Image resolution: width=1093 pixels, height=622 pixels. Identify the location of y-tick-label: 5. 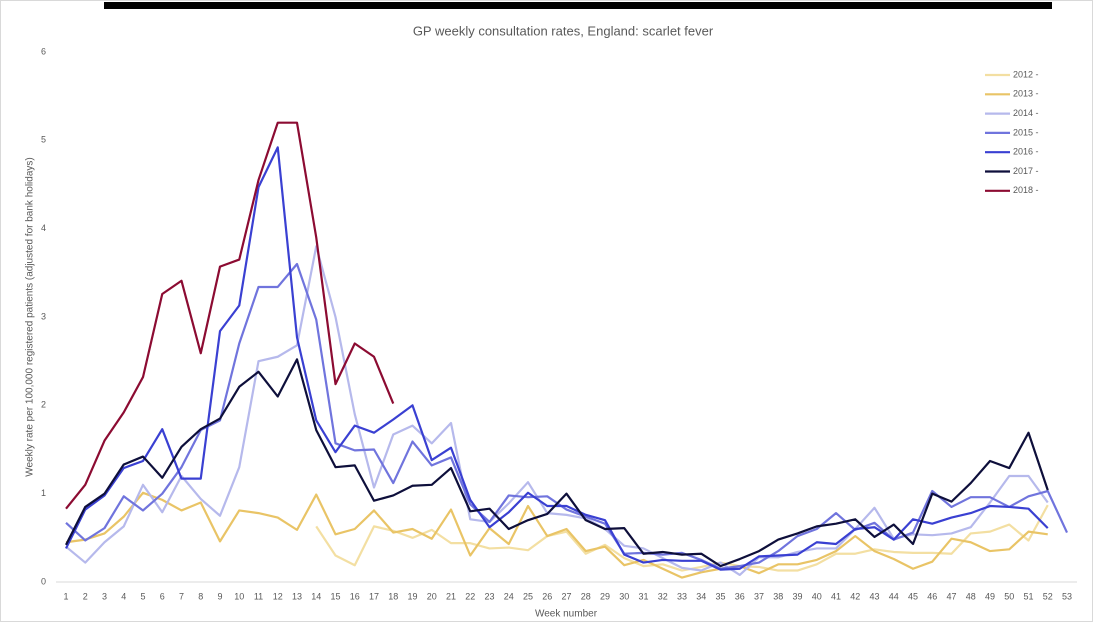
(43, 140).